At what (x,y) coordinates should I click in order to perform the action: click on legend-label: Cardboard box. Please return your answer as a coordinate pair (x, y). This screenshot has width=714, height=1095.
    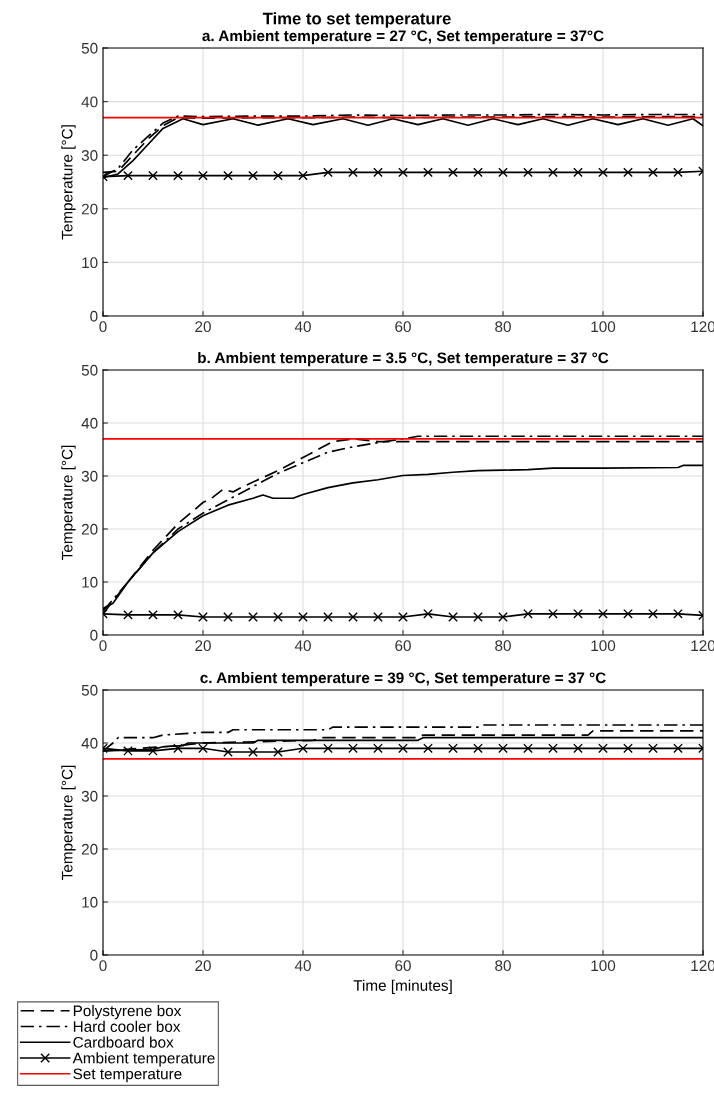
    Looking at the image, I should click on (123, 1042).